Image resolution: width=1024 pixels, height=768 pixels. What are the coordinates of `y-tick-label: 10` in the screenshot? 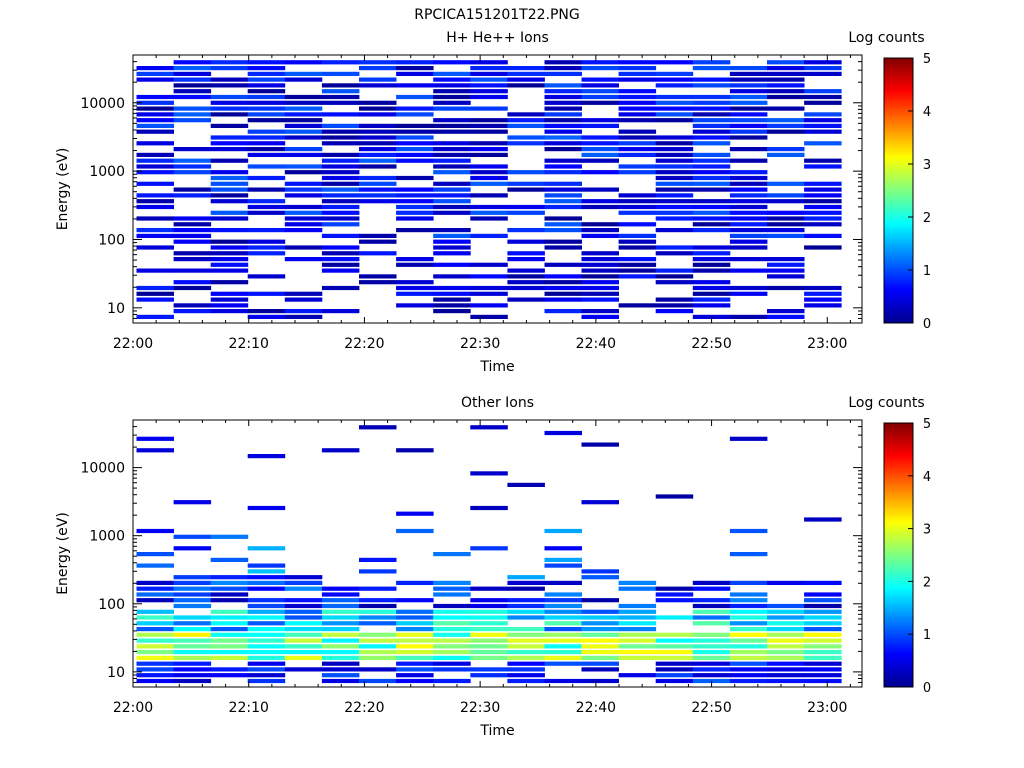 It's located at (116, 673).